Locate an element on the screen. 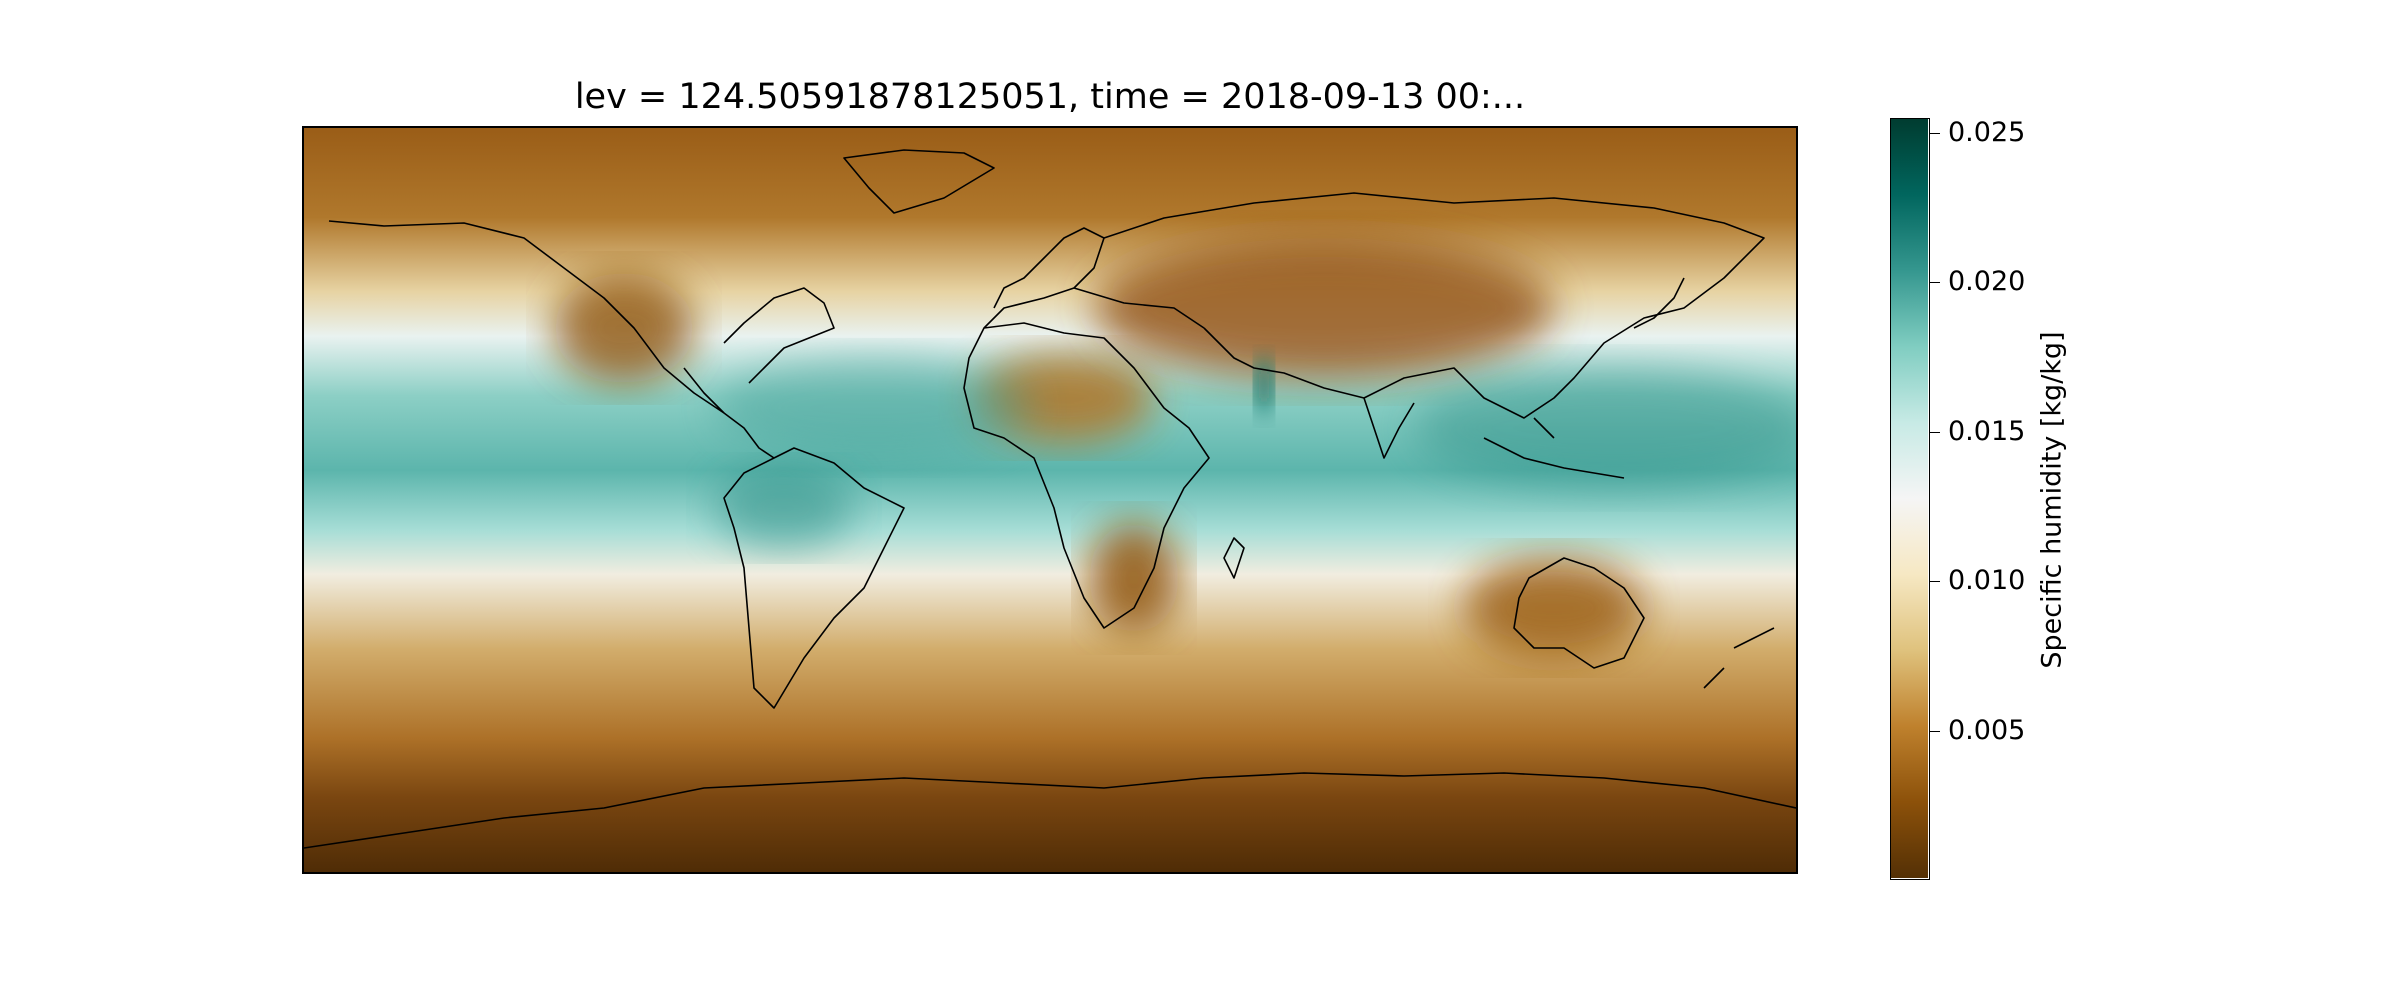  moist-anomaly-west-pacific is located at coordinates (1605, 428).